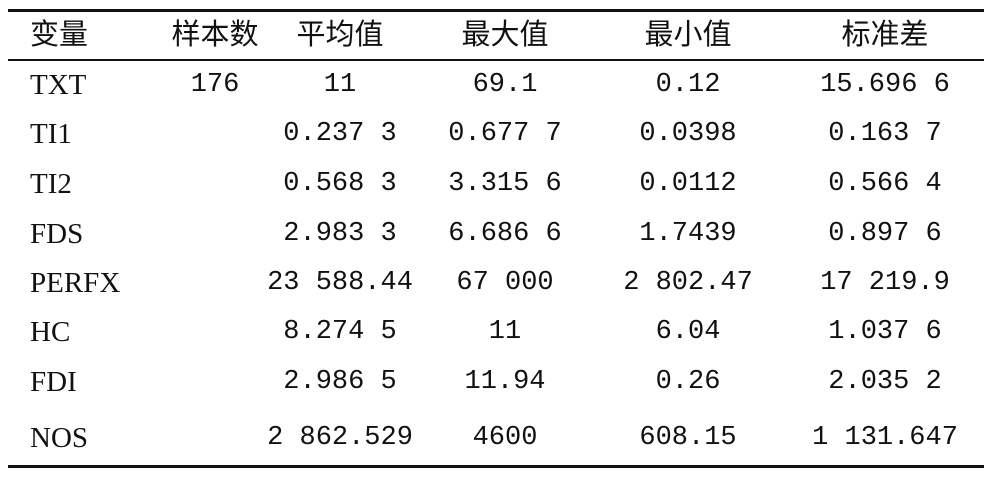  What do you see at coordinates (885, 332) in the screenshot?
I see `value-cell: 1.037 6` at bounding box center [885, 332].